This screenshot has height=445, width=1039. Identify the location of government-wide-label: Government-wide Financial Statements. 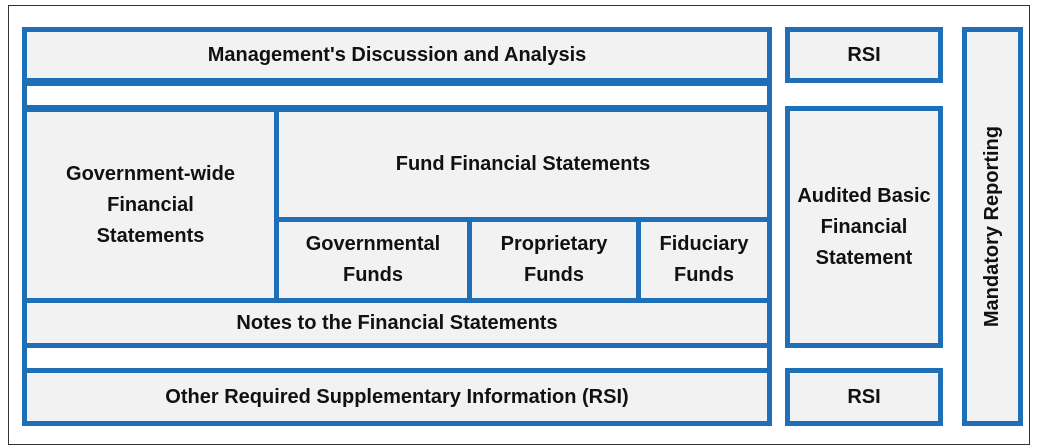
(150, 204).